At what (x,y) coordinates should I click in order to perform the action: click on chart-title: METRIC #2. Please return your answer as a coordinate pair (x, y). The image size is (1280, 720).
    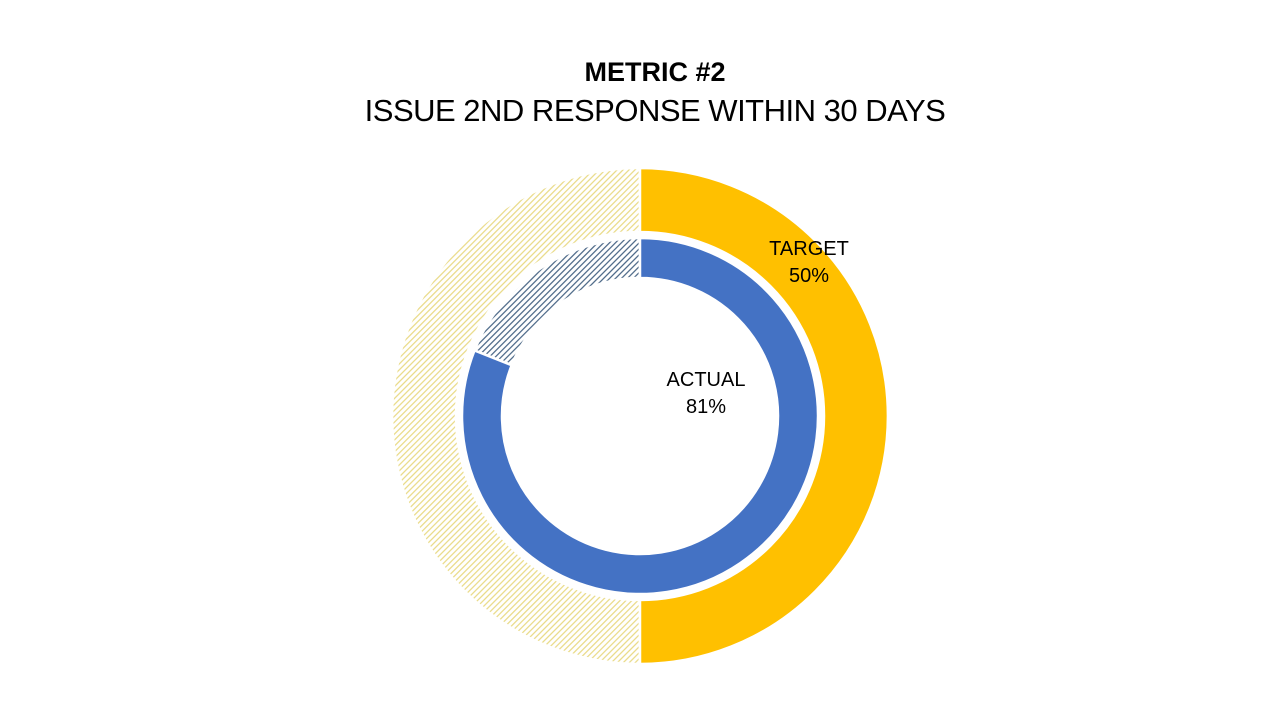
    Looking at the image, I should click on (655, 72).